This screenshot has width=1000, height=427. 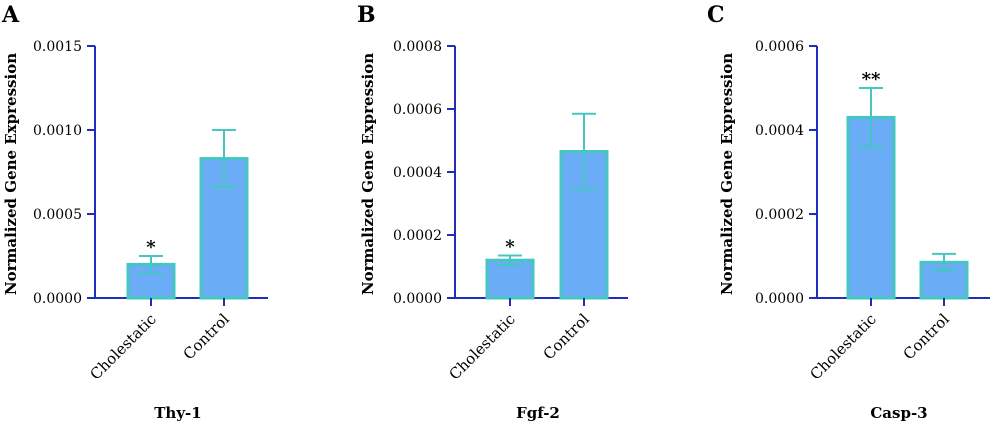 What do you see at coordinates (538, 413) in the screenshot?
I see `chart-title: Fgf-2` at bounding box center [538, 413].